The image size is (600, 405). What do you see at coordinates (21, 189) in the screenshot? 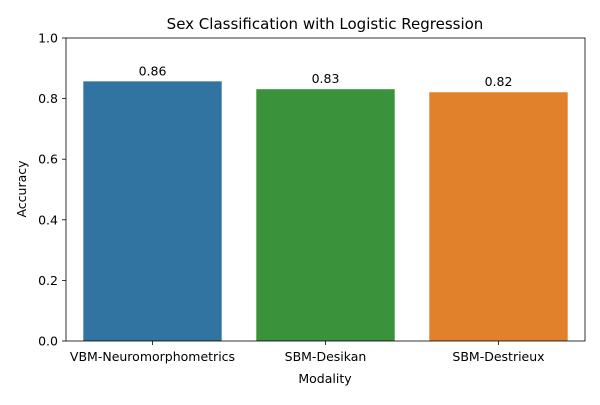
I see `y-axis-label: Accuracy` at bounding box center [21, 189].